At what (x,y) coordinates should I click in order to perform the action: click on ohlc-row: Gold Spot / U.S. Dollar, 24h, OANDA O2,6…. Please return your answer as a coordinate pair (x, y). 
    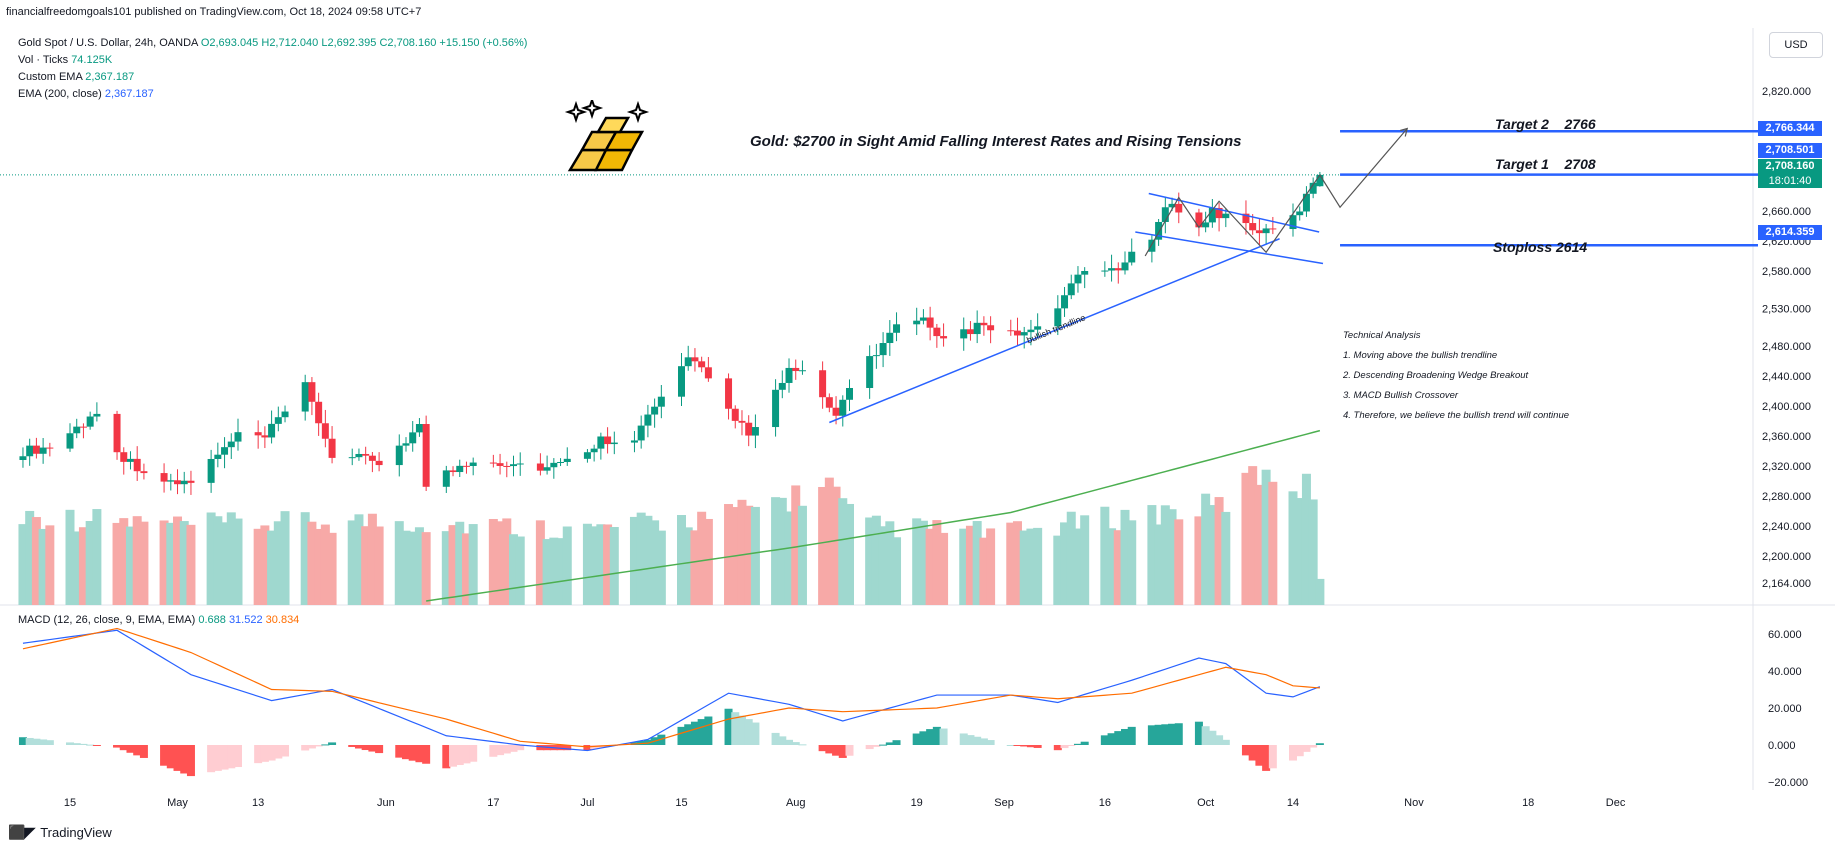
    Looking at the image, I should click on (272, 43).